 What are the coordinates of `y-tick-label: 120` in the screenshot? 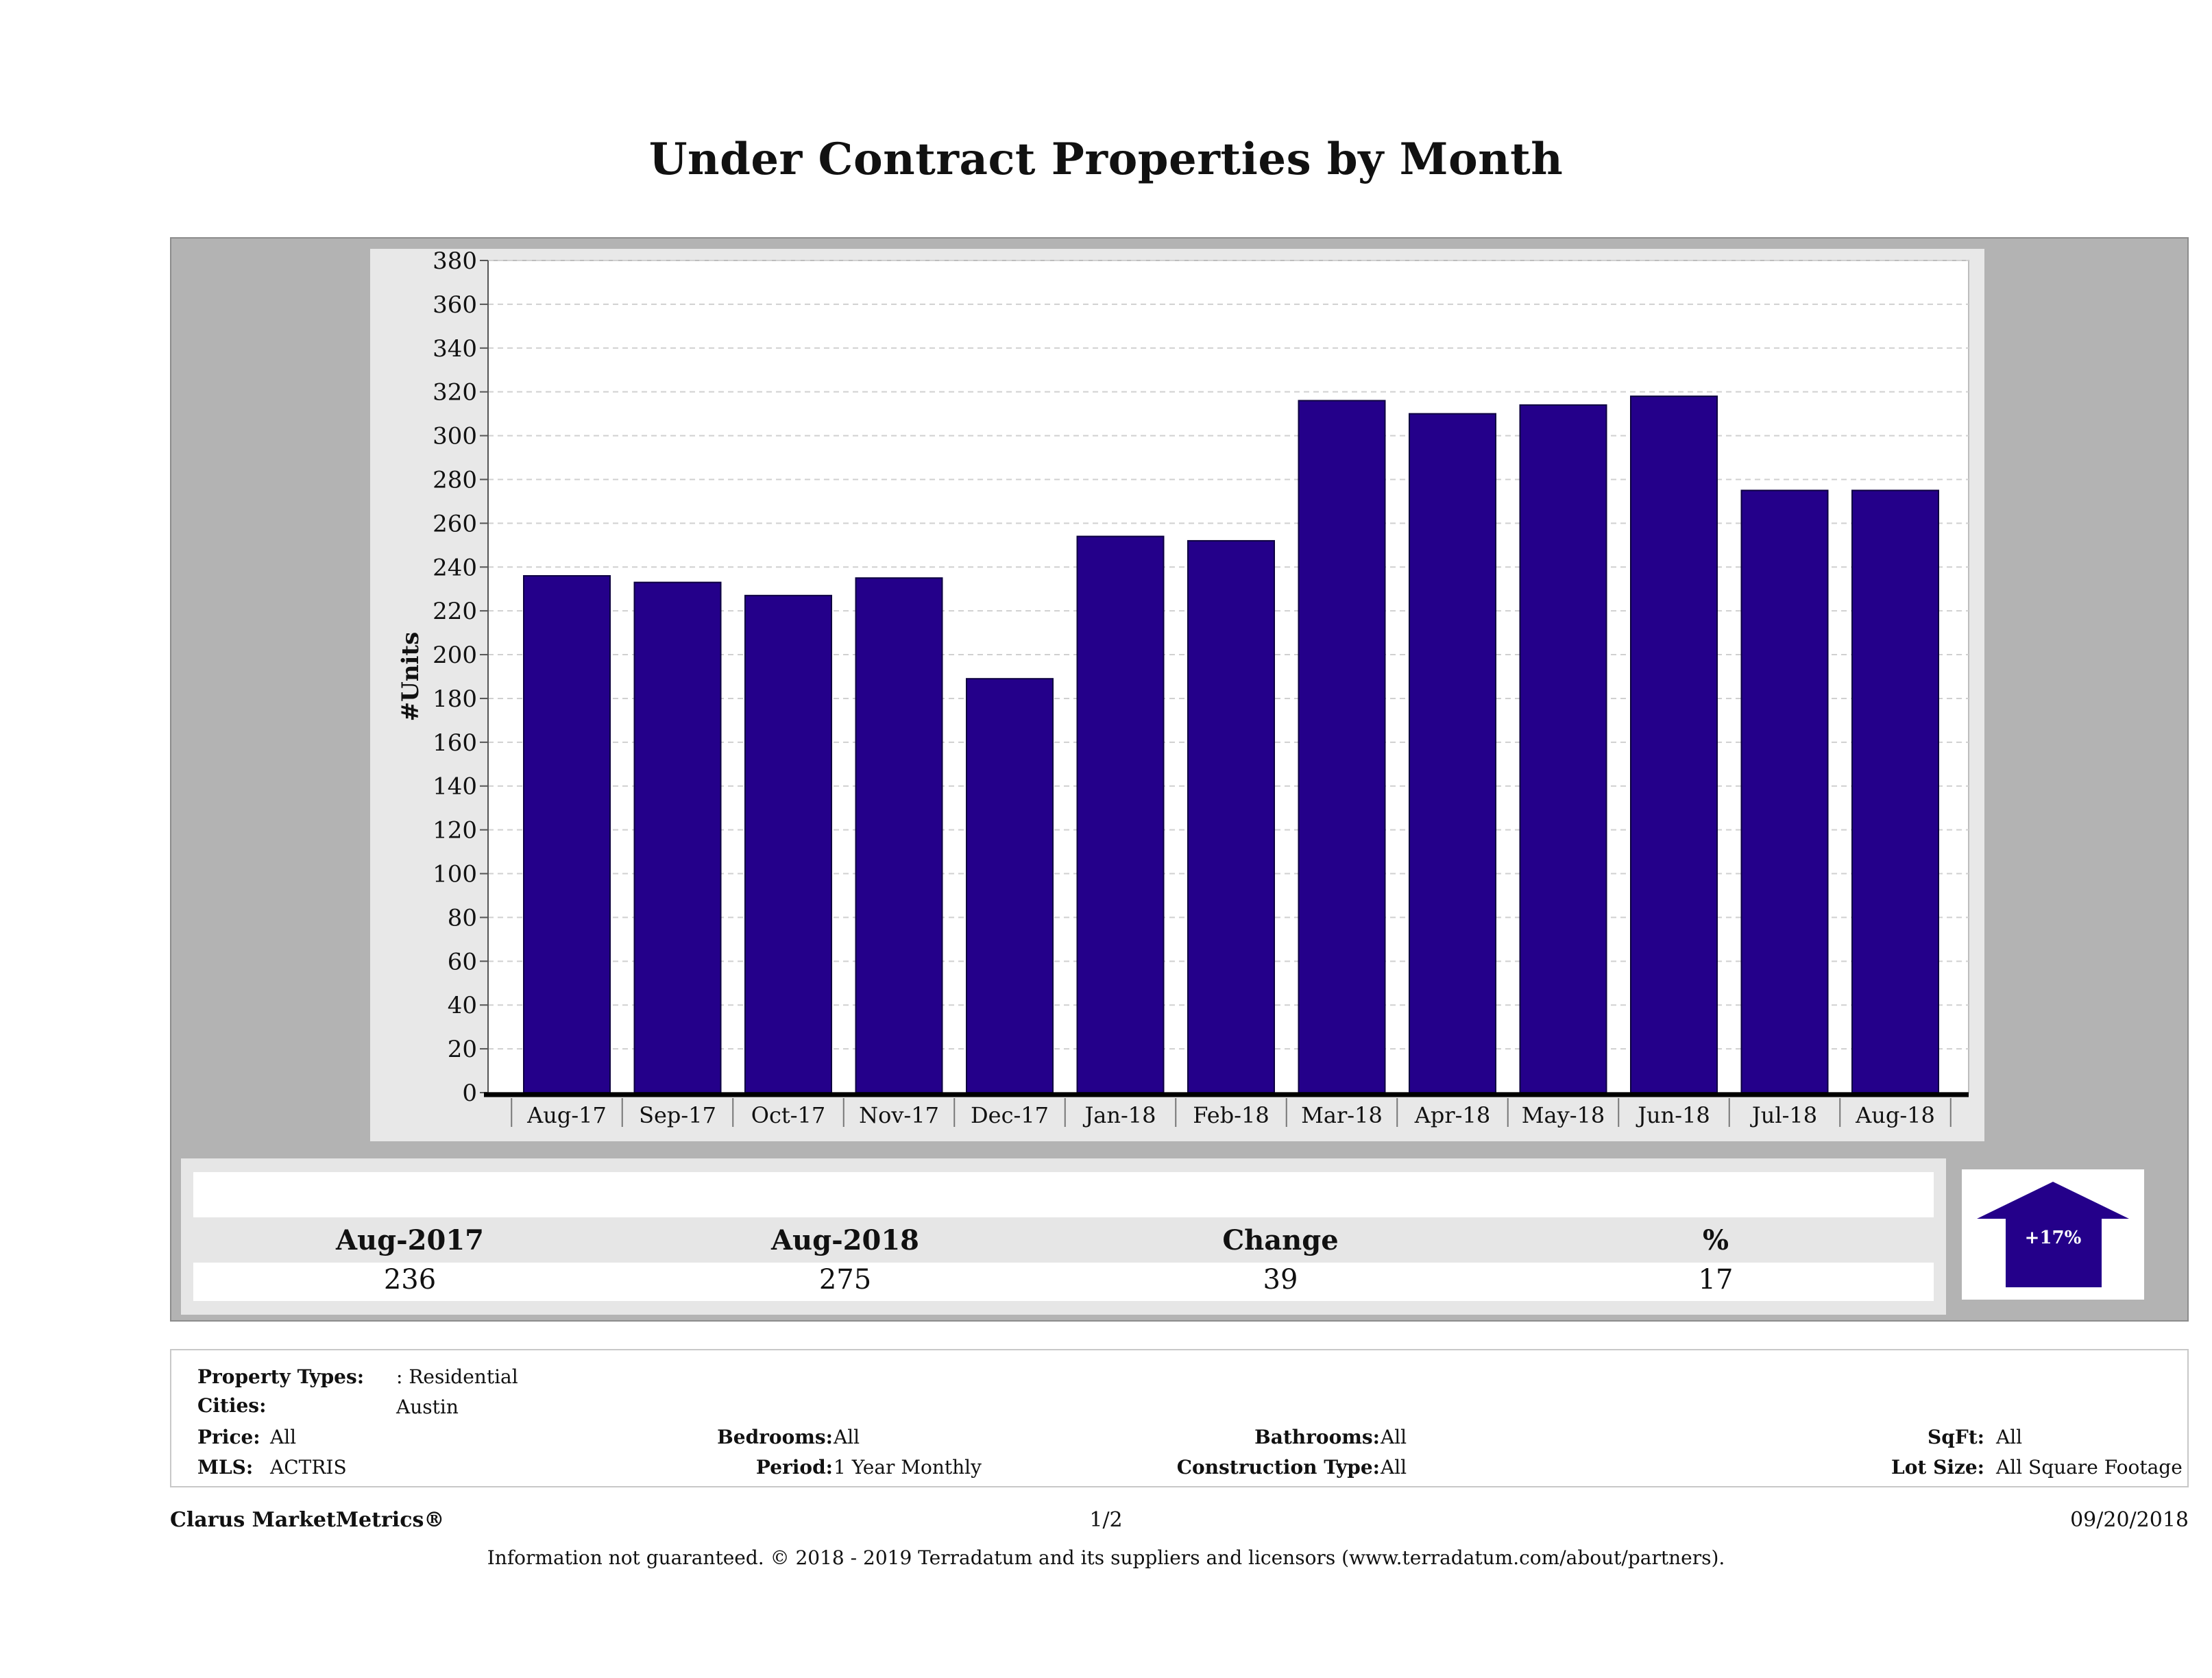 It's located at (455, 831).